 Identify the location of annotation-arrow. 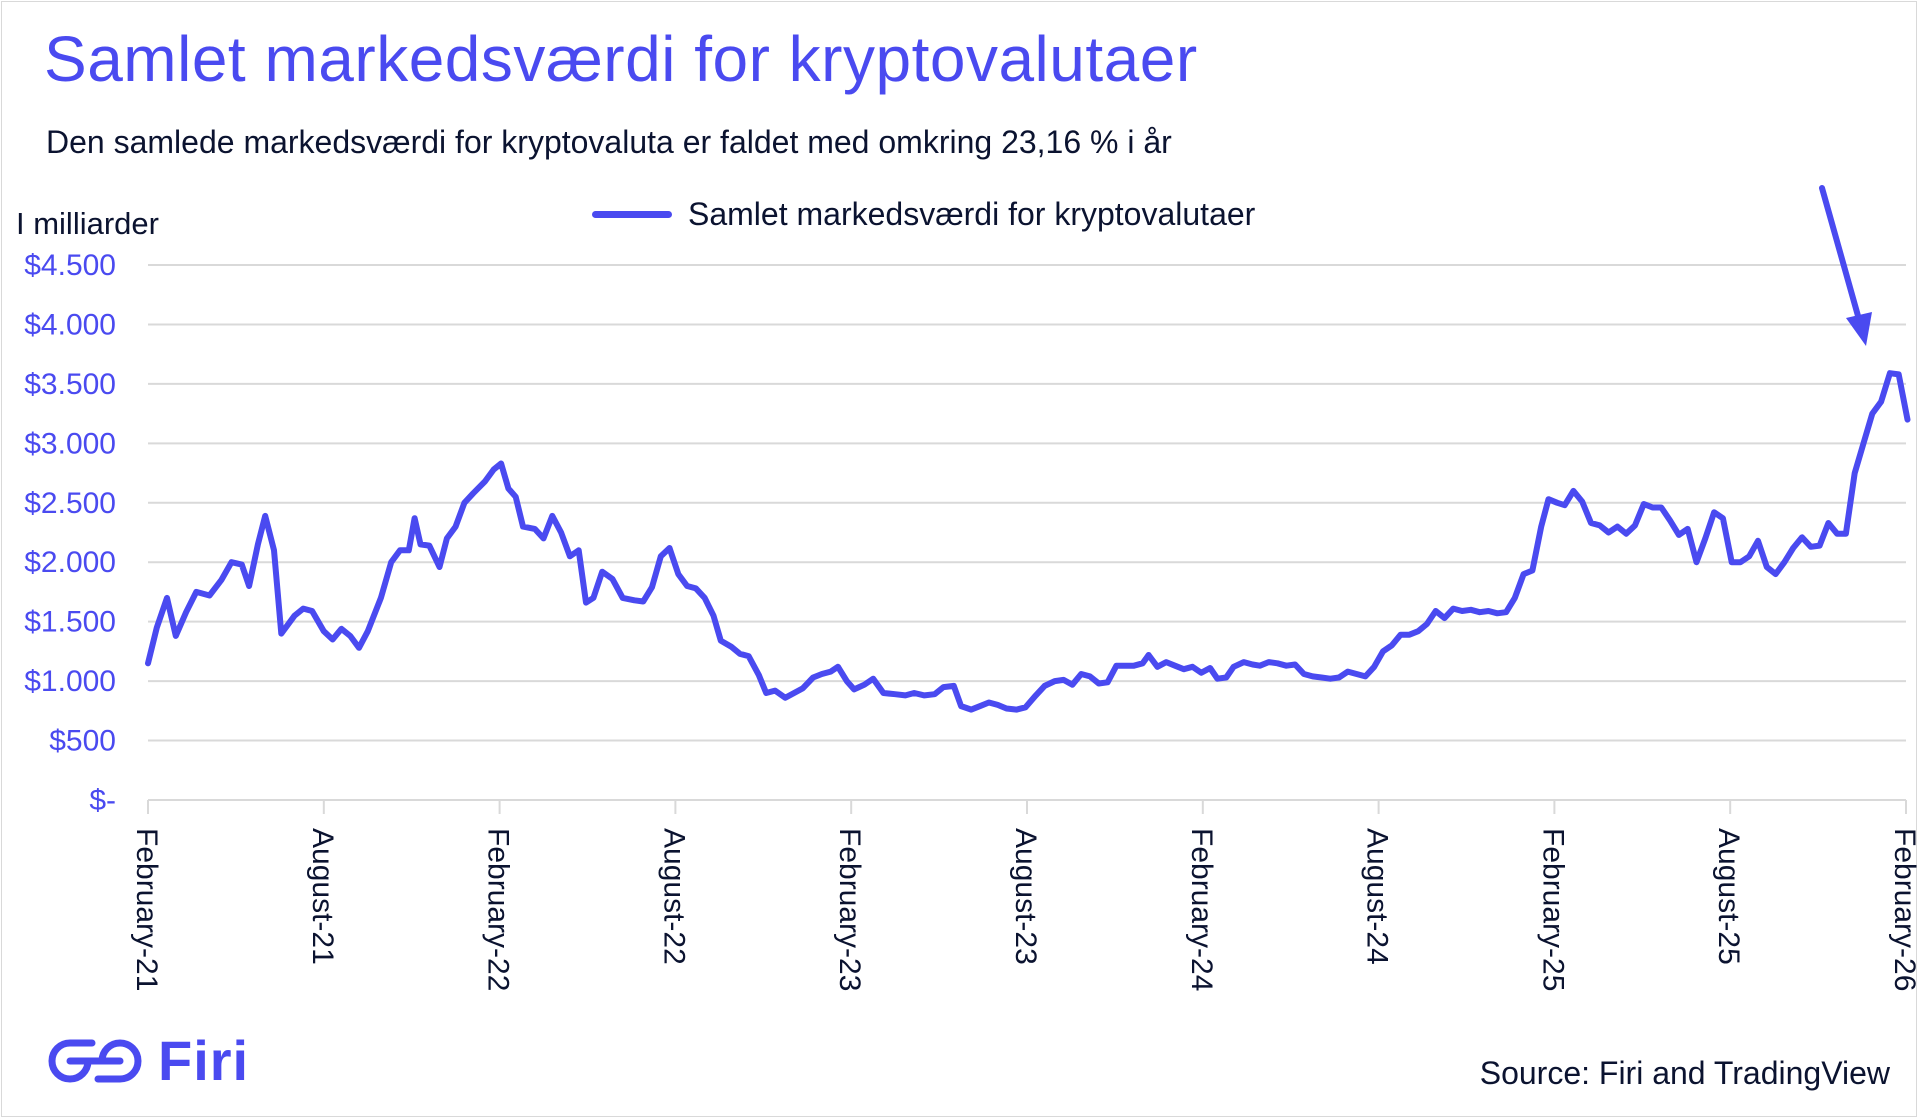
(1845, 265).